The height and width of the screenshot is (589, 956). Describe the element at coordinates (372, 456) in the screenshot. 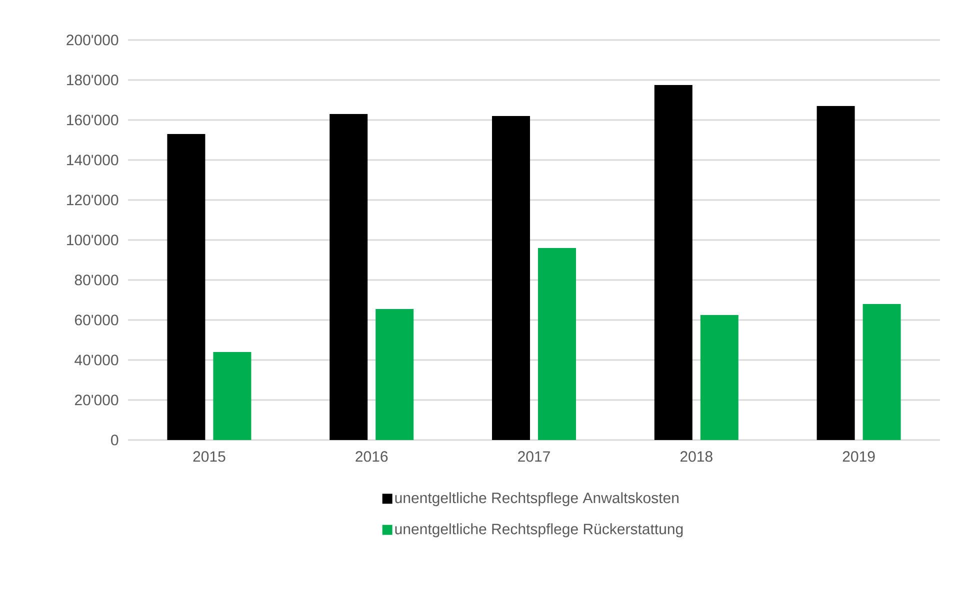

I see `x-tick-label: 2016` at that location.